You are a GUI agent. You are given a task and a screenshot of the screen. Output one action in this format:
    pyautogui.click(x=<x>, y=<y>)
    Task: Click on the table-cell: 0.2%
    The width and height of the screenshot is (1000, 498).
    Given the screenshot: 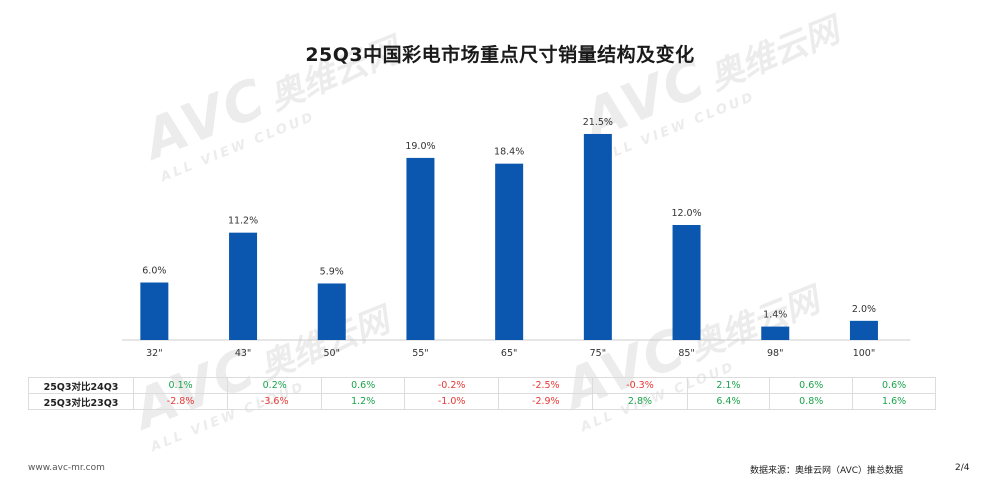 What is the action you would take?
    pyautogui.click(x=275, y=385)
    